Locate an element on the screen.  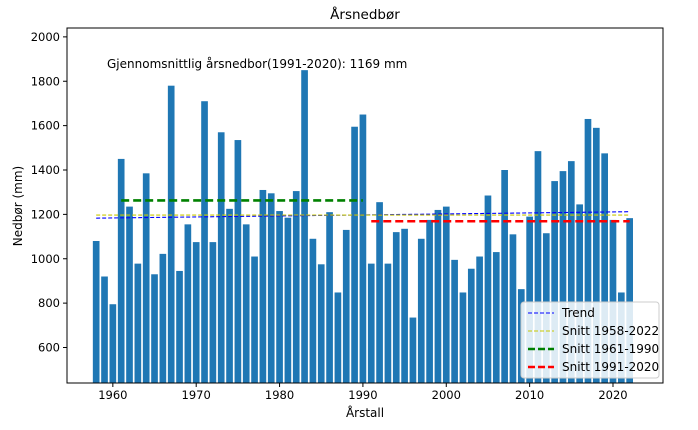
y-tick-label-600: 600 is located at coordinates (49, 348).